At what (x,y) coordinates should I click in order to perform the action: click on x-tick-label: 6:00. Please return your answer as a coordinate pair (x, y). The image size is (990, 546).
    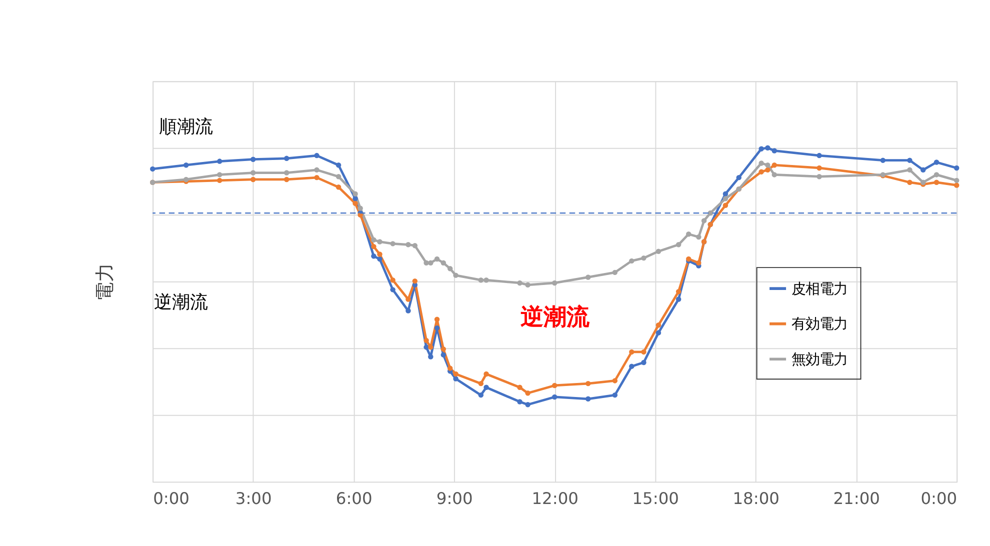
    Looking at the image, I should click on (354, 498).